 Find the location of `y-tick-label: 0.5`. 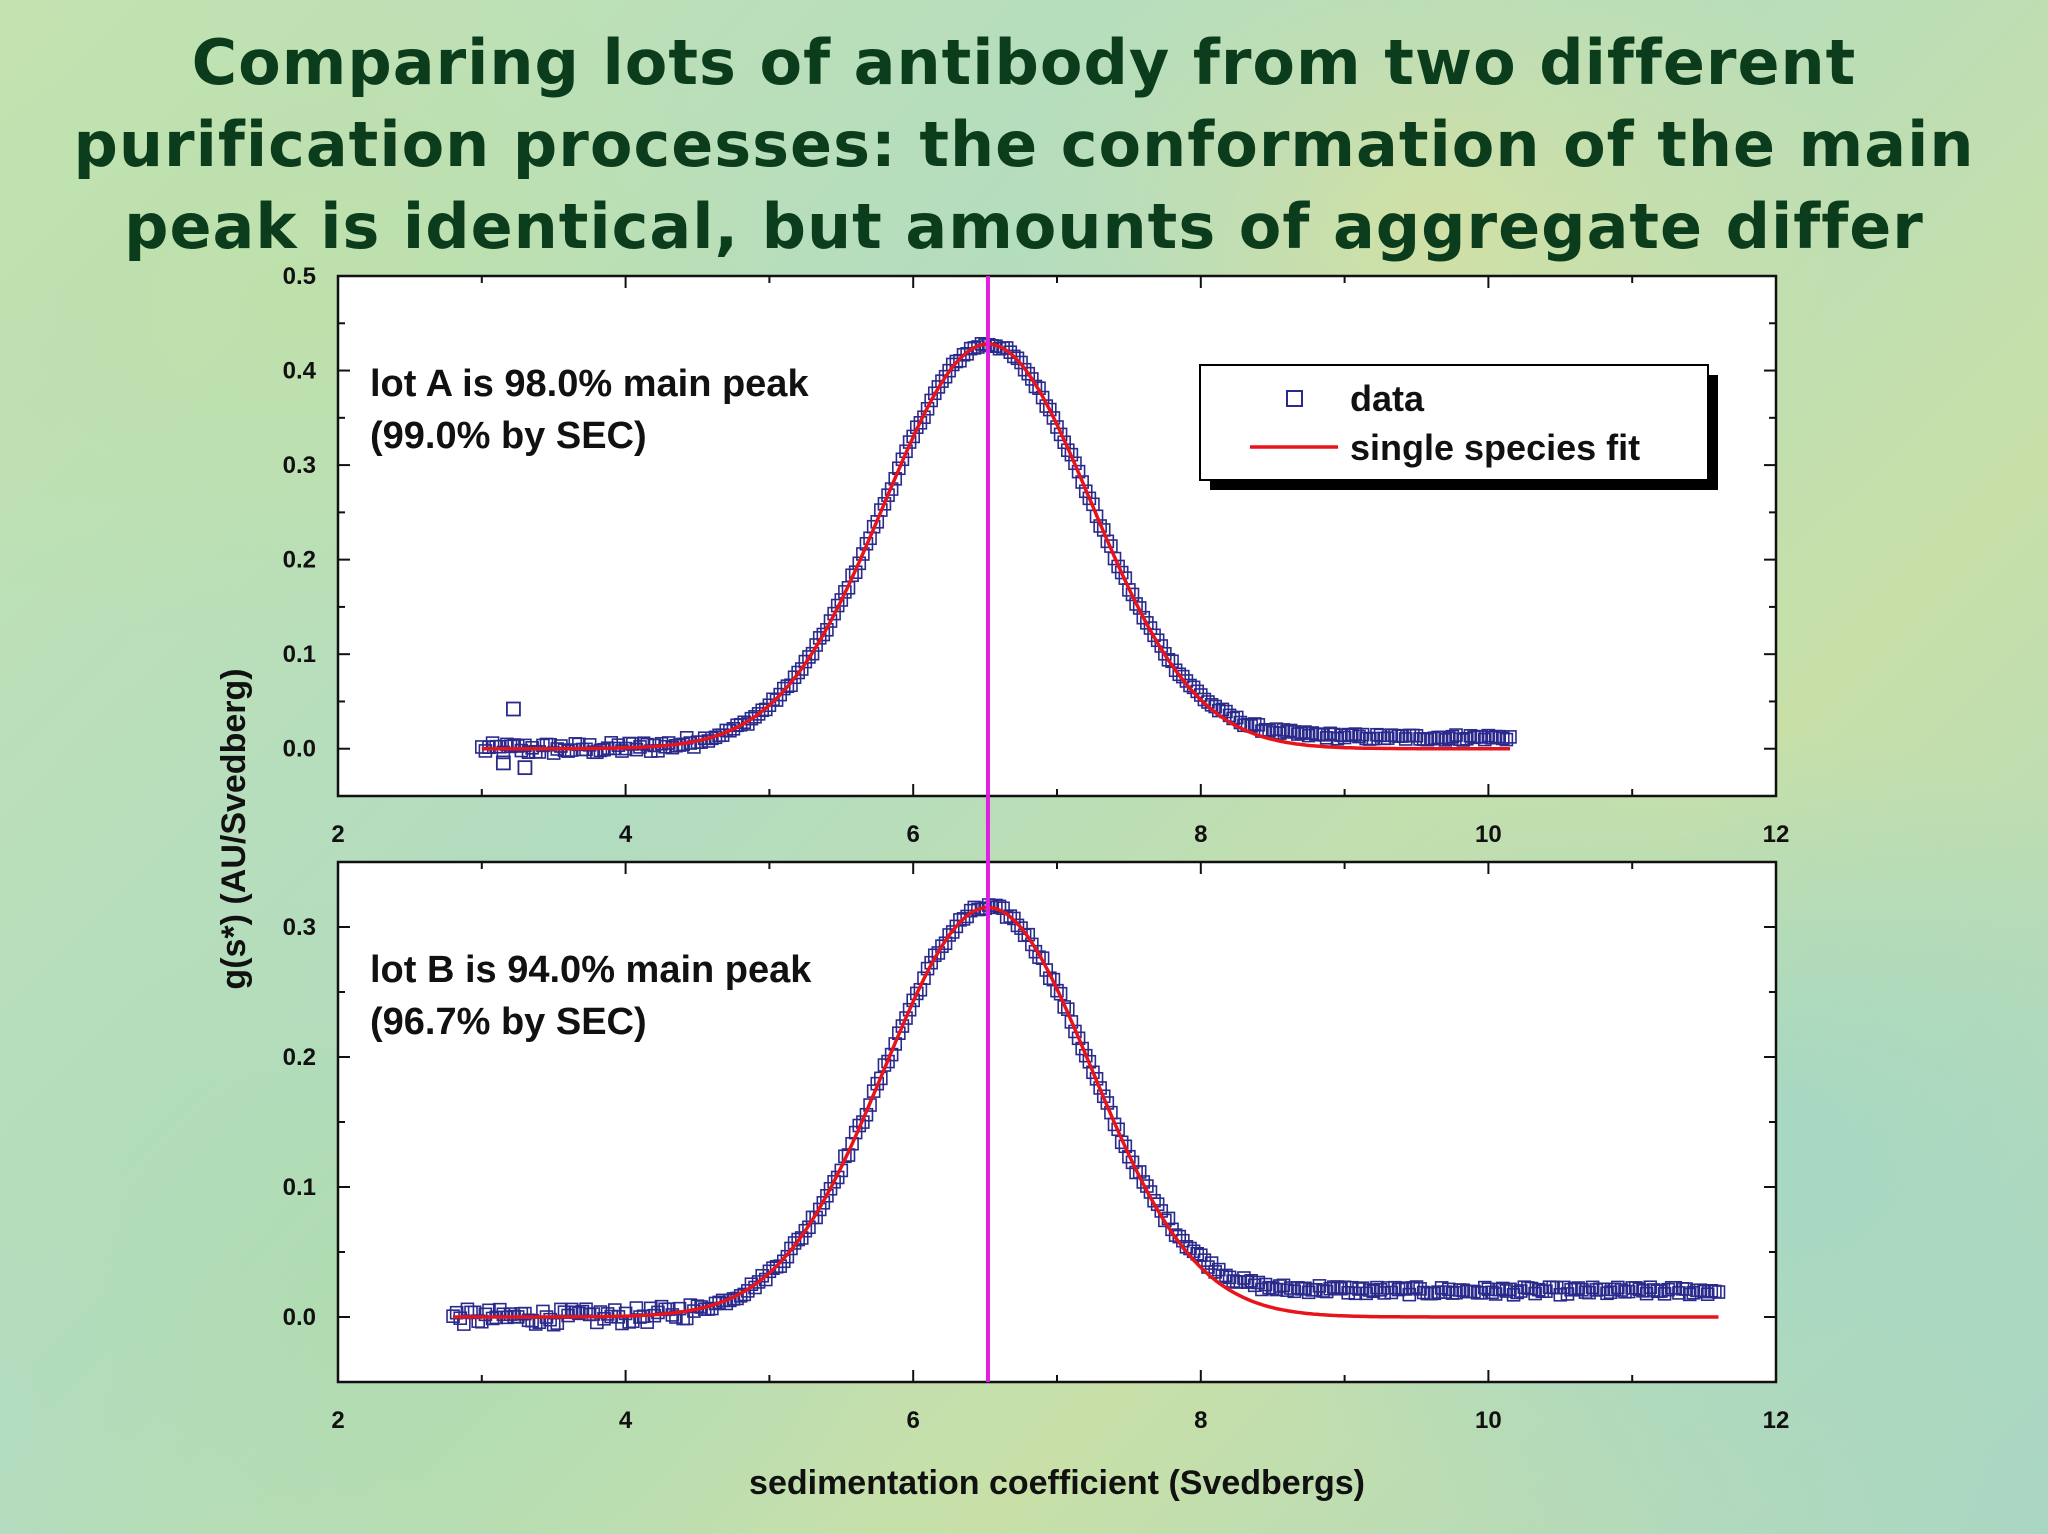

y-tick-label: 0.5 is located at coordinates (299, 276).